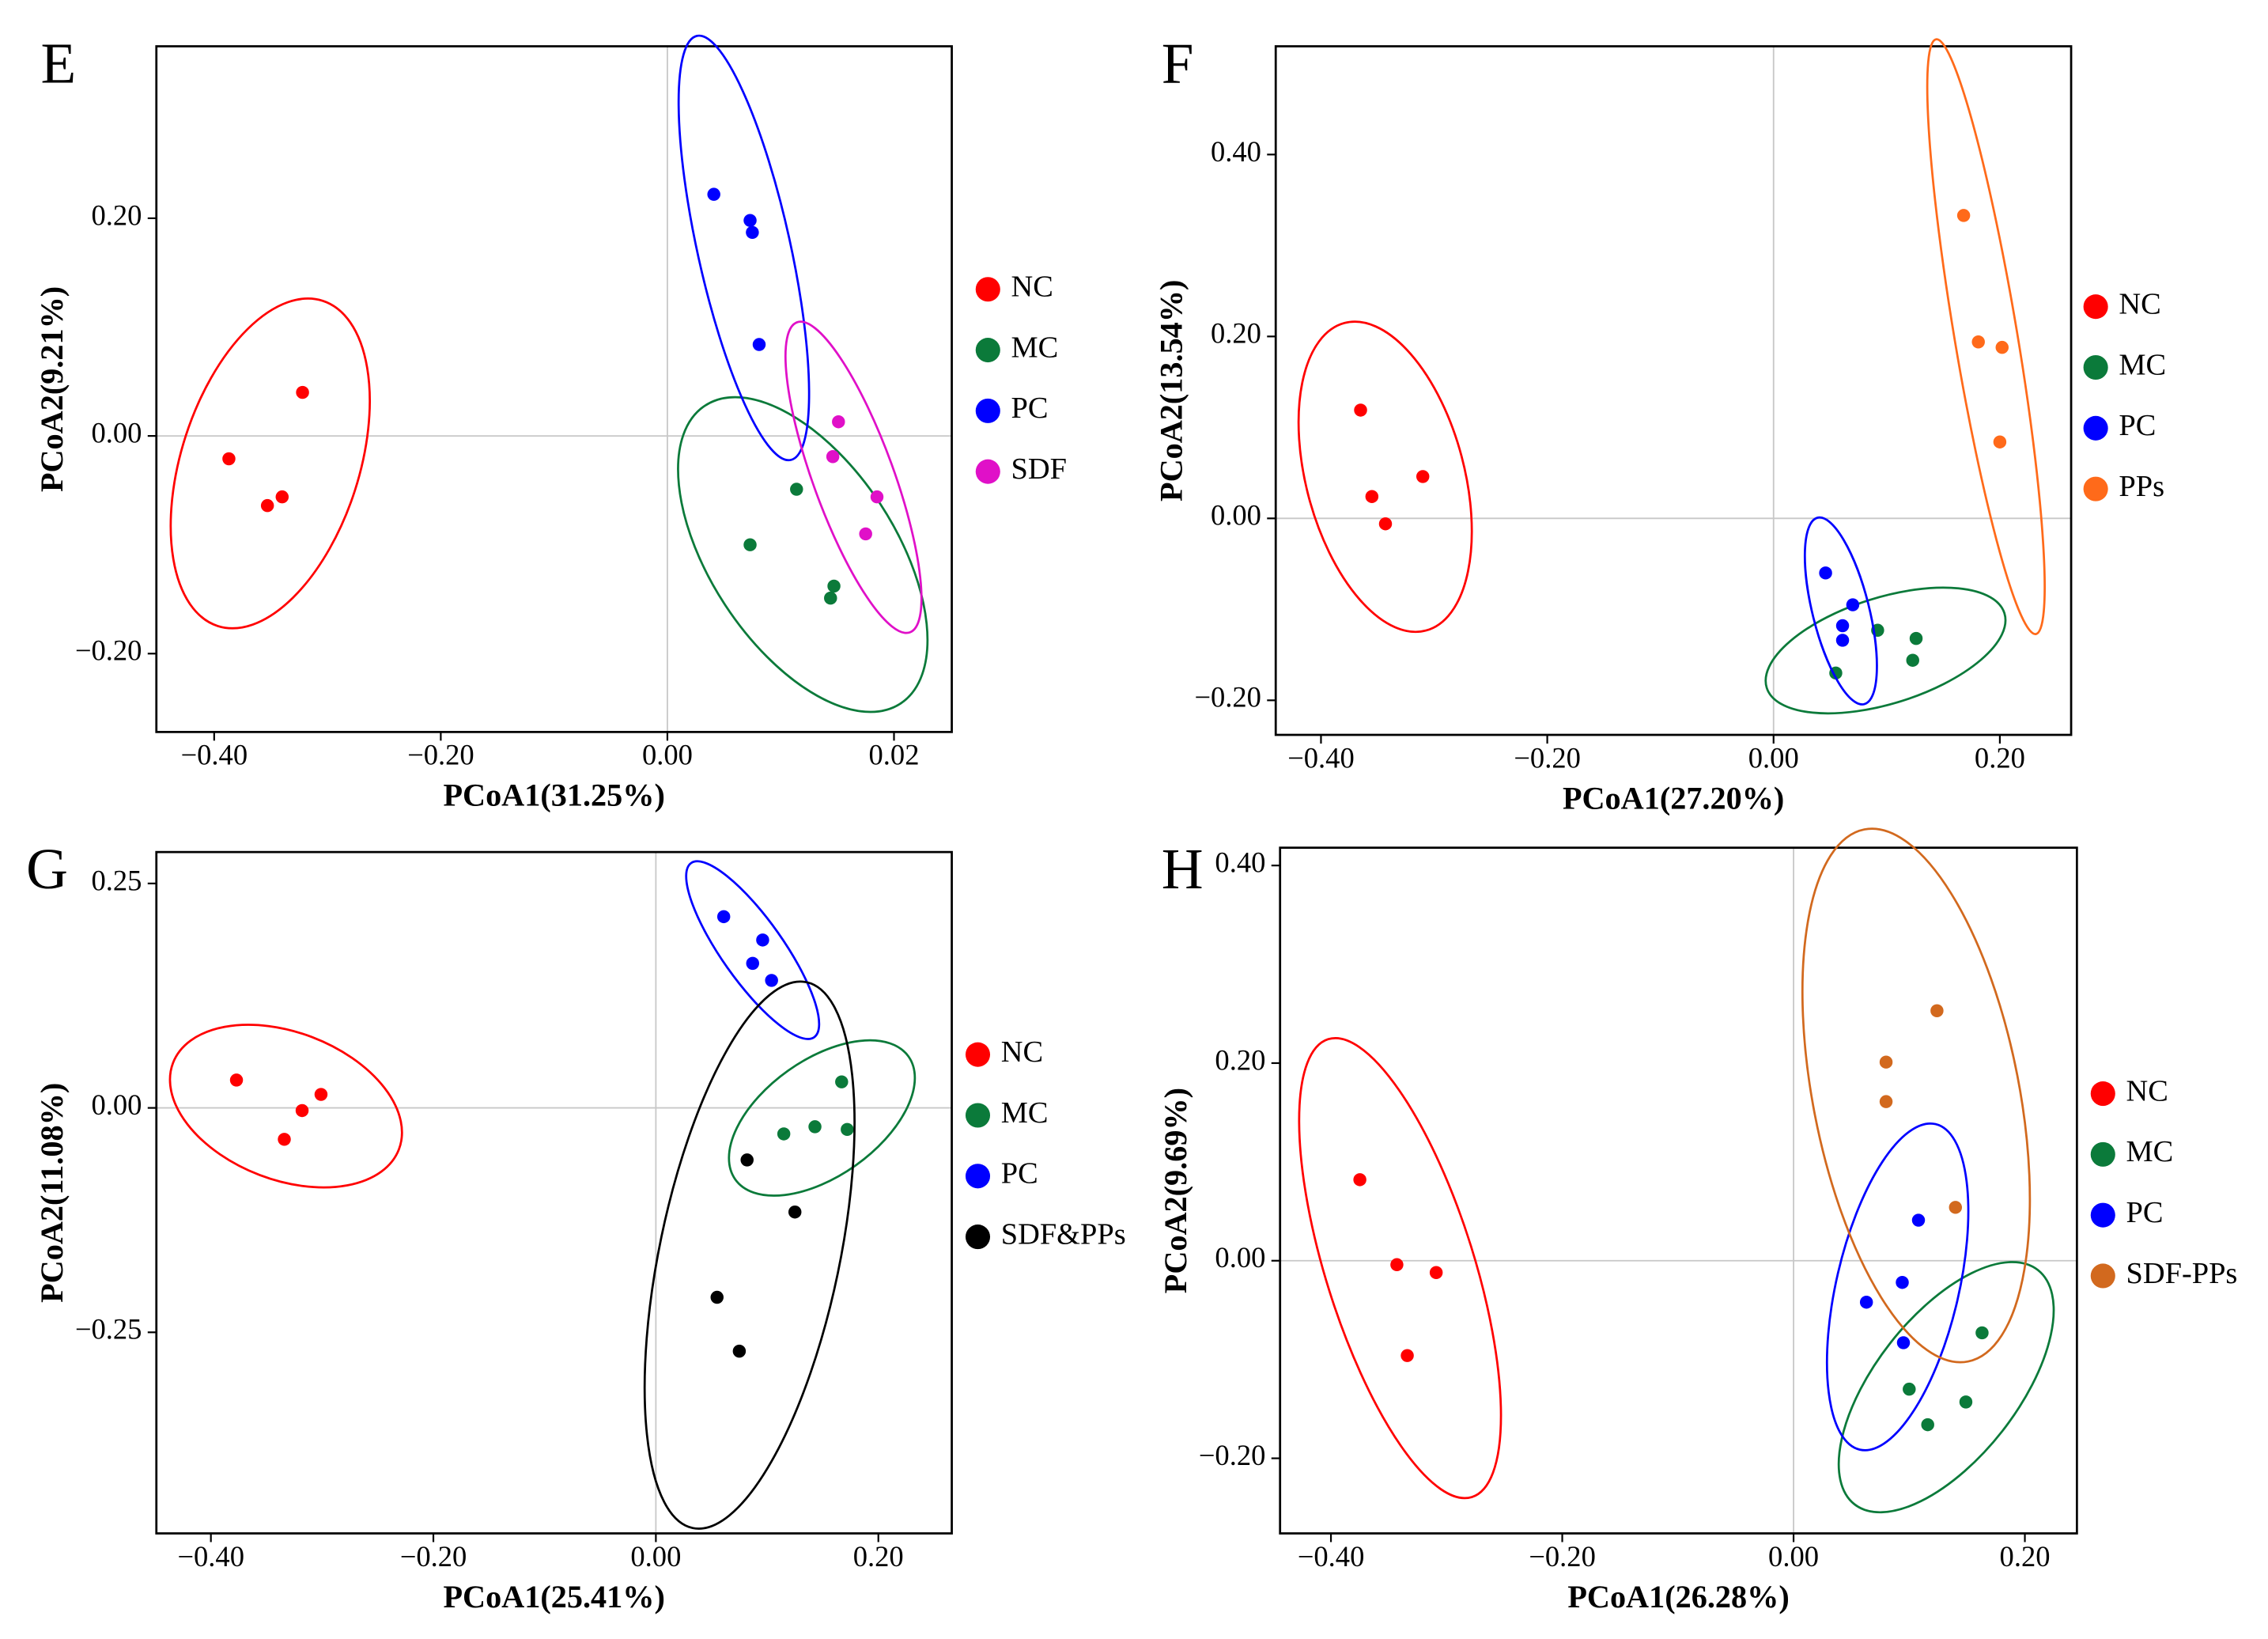 The image size is (2268, 1639). What do you see at coordinates (47, 869) in the screenshot?
I see `panel-label: G` at bounding box center [47, 869].